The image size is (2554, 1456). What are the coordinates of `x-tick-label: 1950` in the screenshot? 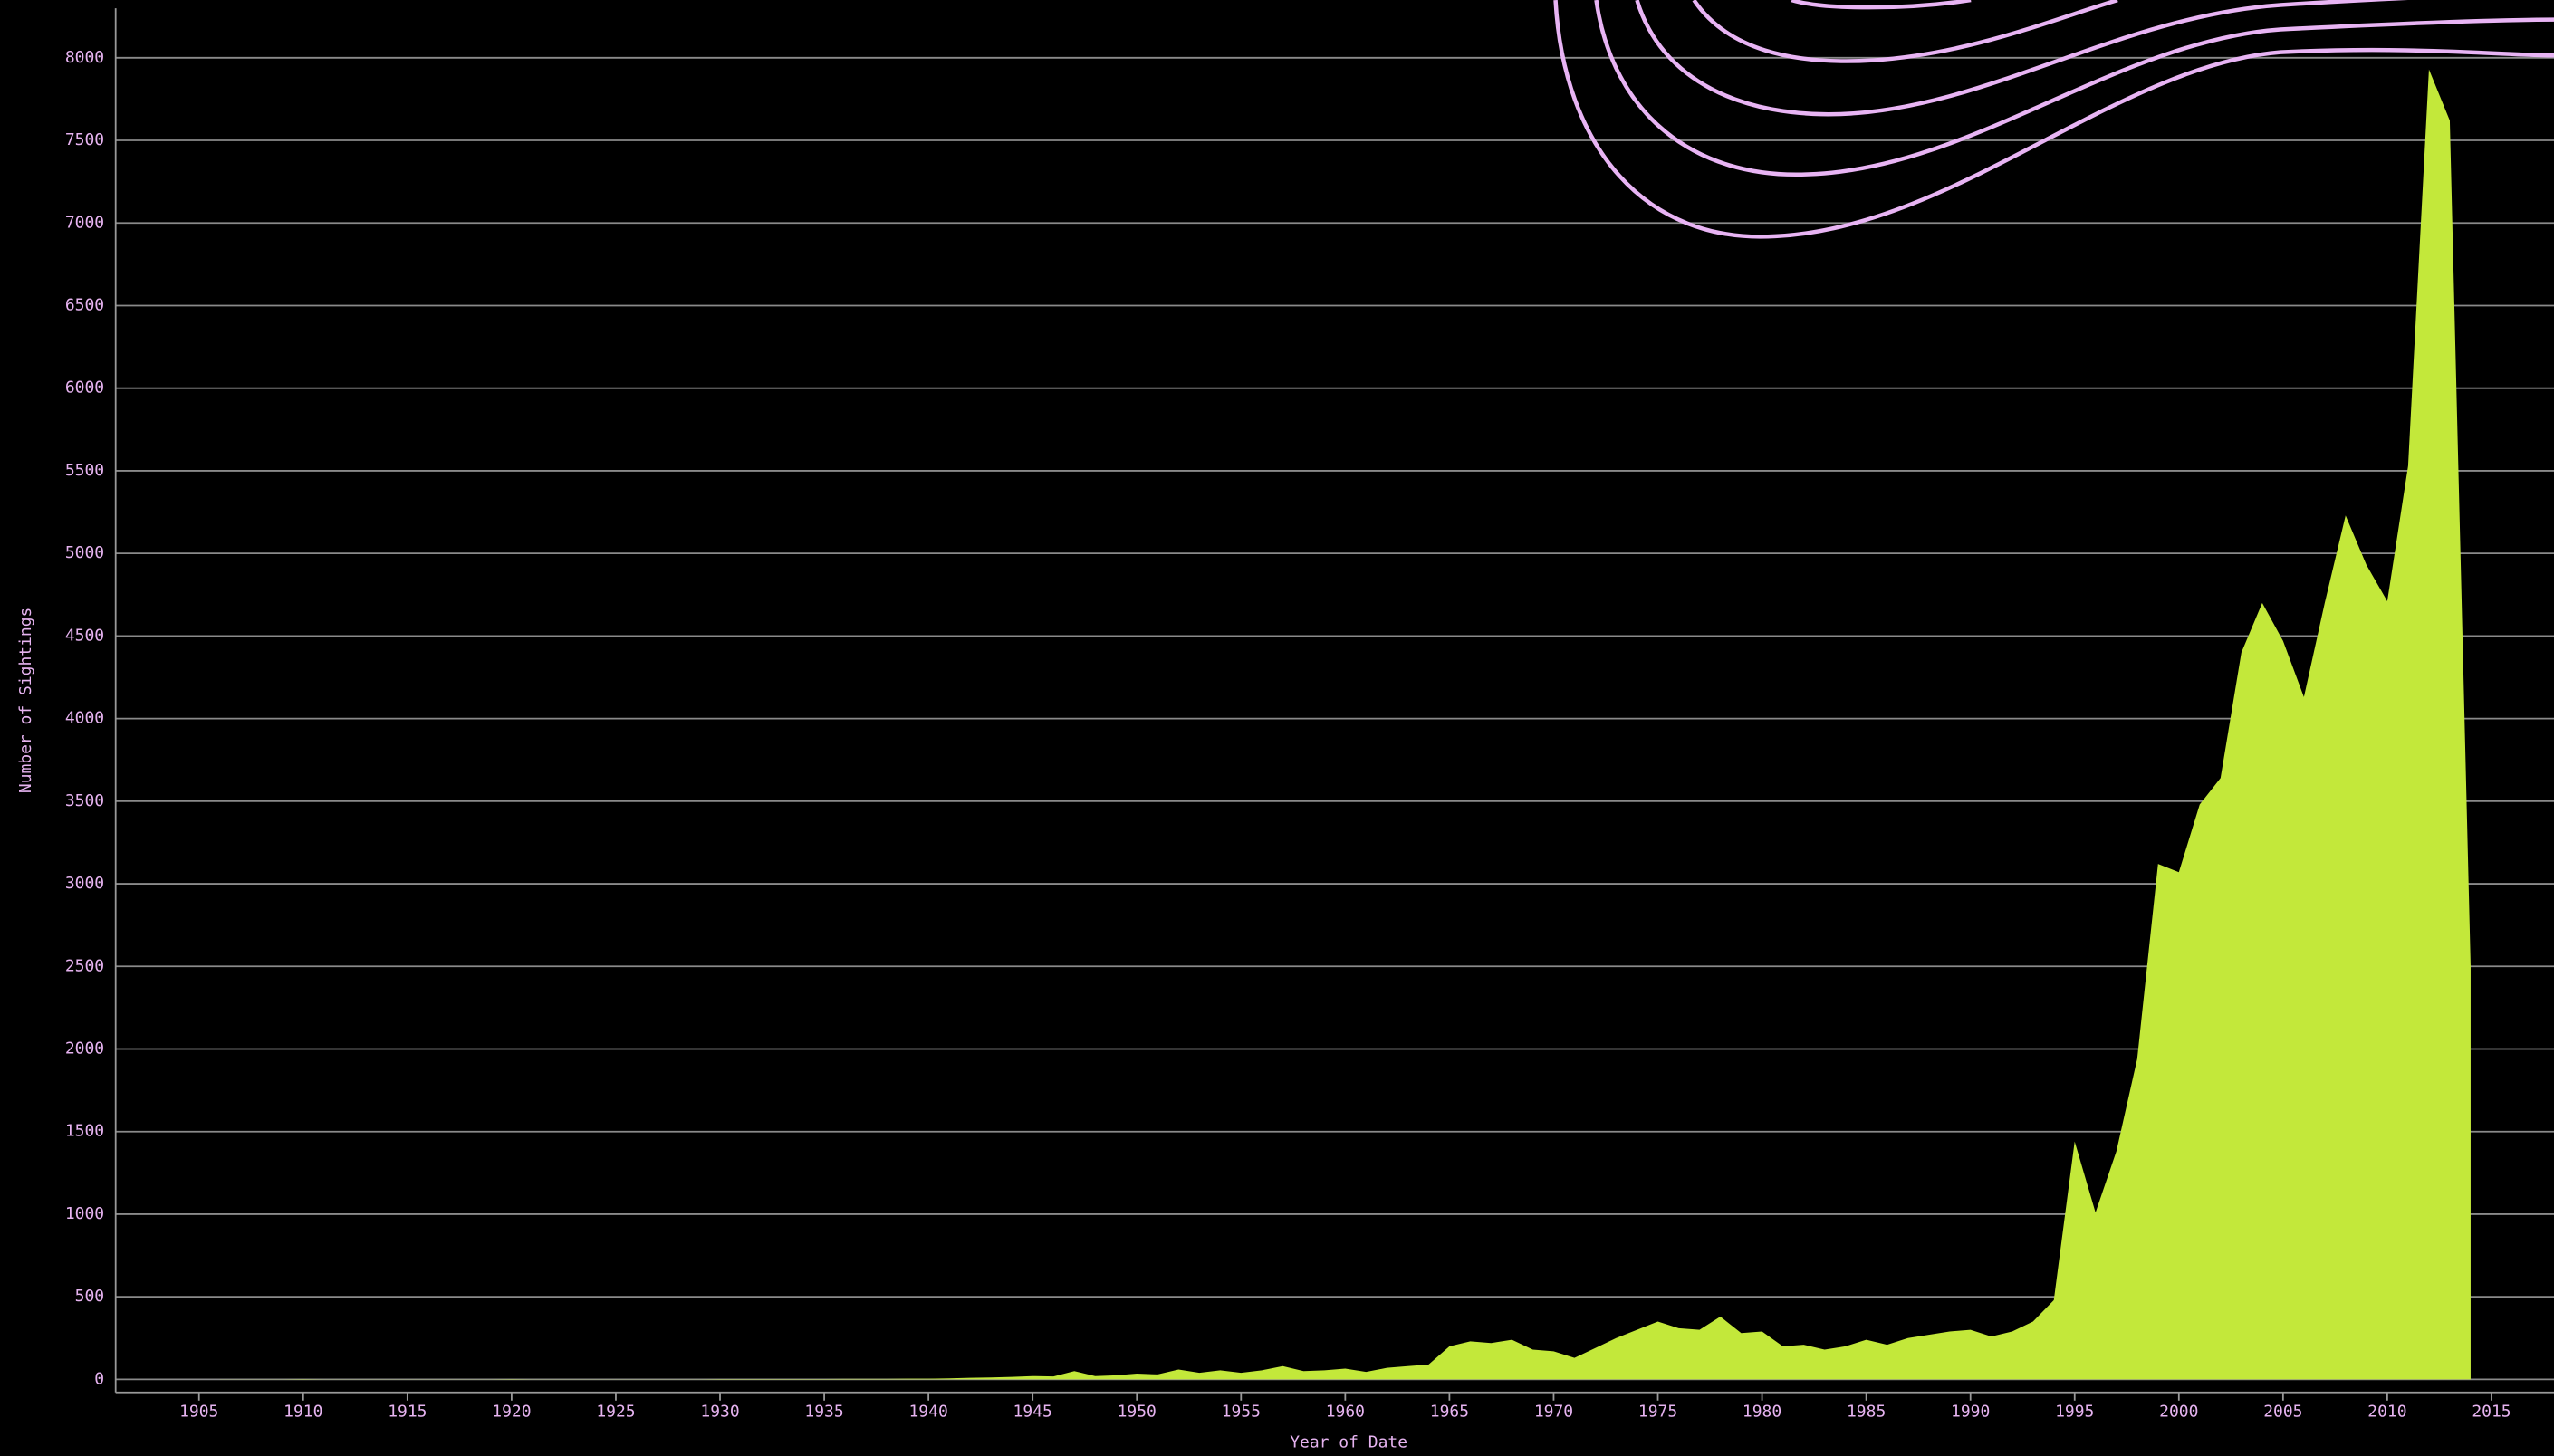 It's located at (1137, 1411).